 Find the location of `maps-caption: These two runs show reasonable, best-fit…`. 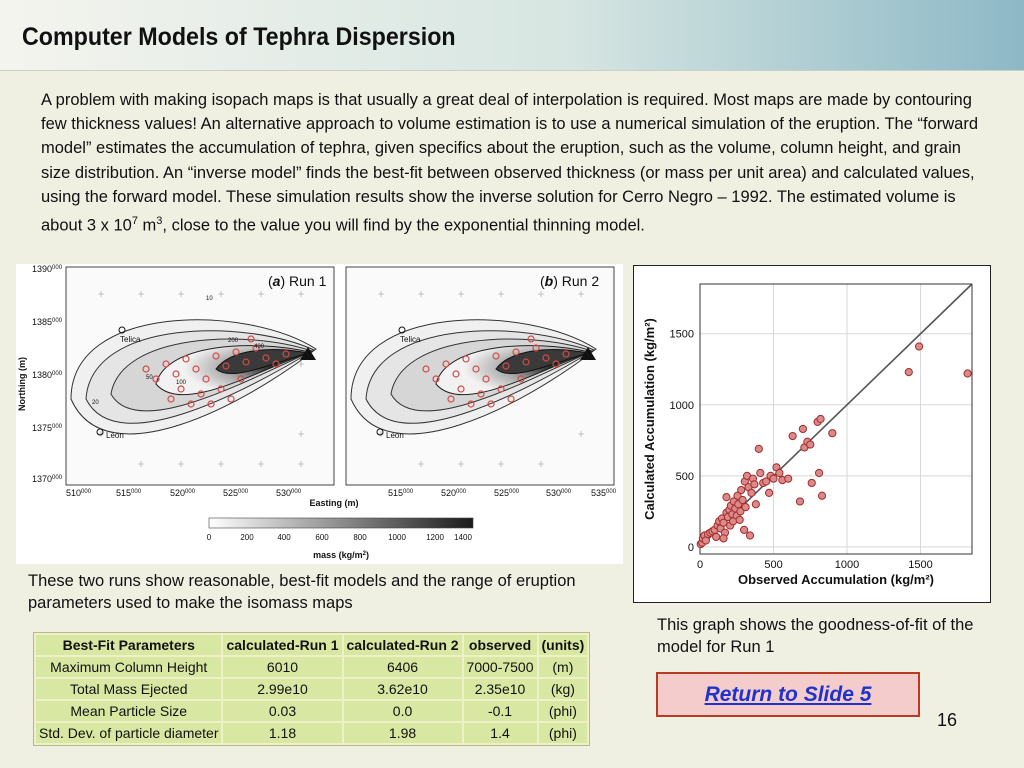

maps-caption: These two runs show reasonable, best-fit… is located at coordinates (302, 592).